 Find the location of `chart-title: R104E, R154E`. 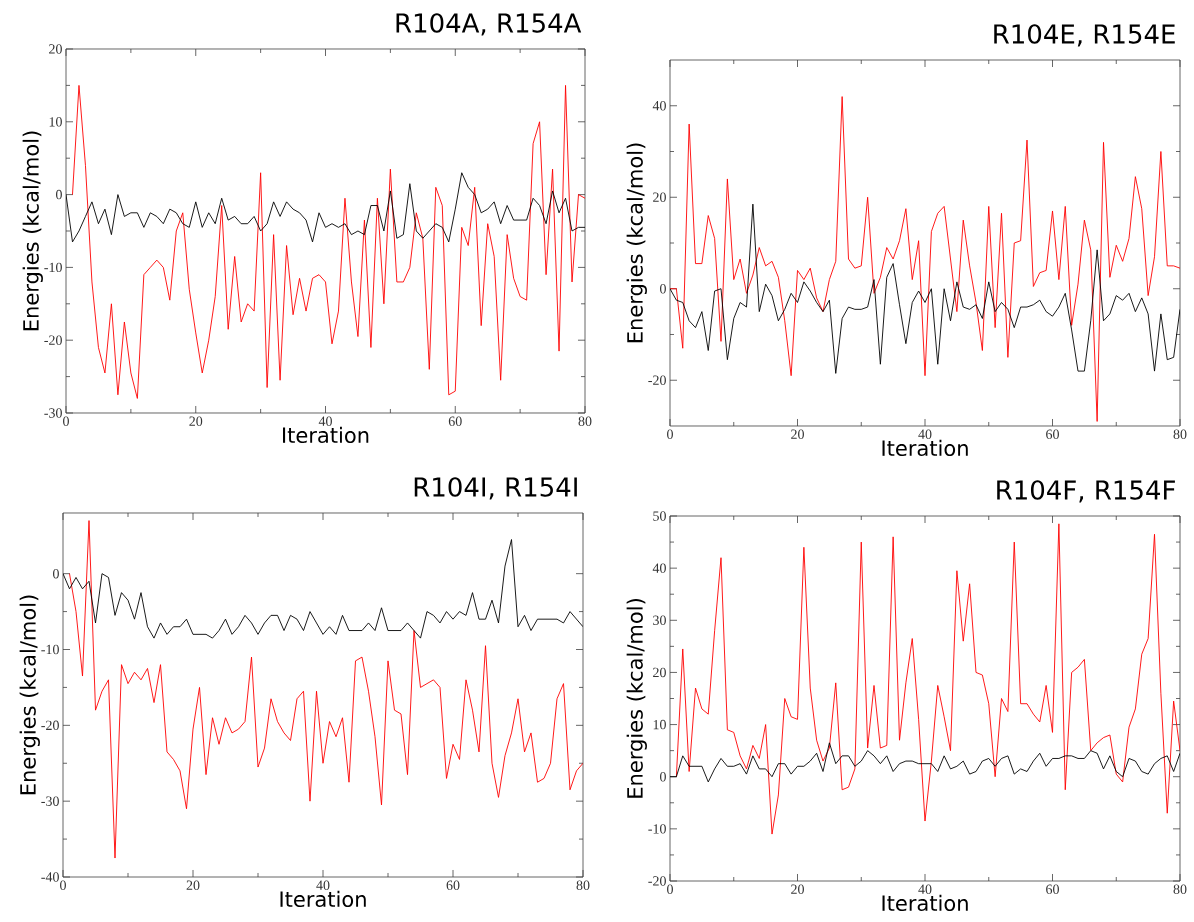

chart-title: R104E, R154E is located at coordinates (1084, 35).